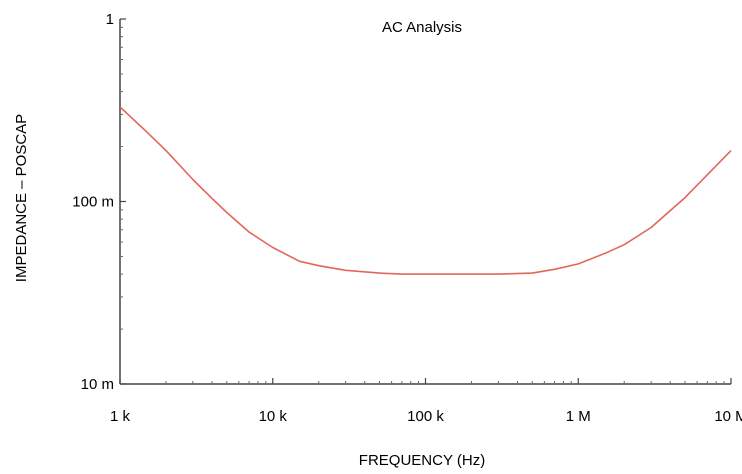  I want to click on x-tick-label: 10 M, so click(728, 416).